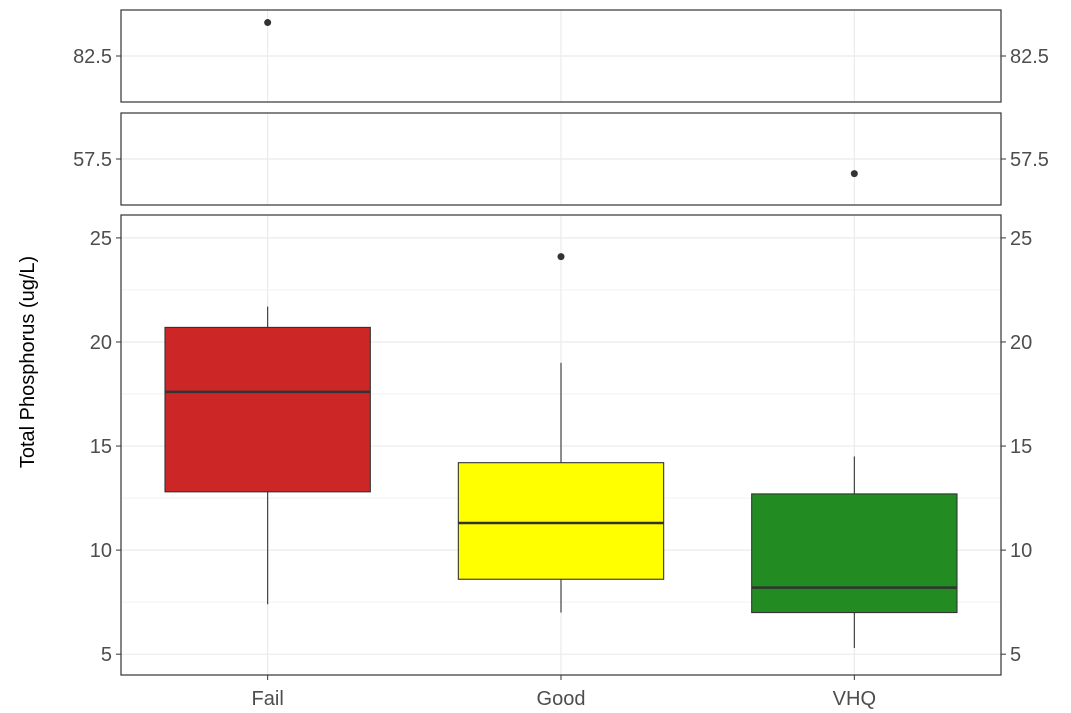 Image resolution: width=1071 pixels, height=713 pixels. I want to click on x-tick-label-good: Good, so click(561, 699).